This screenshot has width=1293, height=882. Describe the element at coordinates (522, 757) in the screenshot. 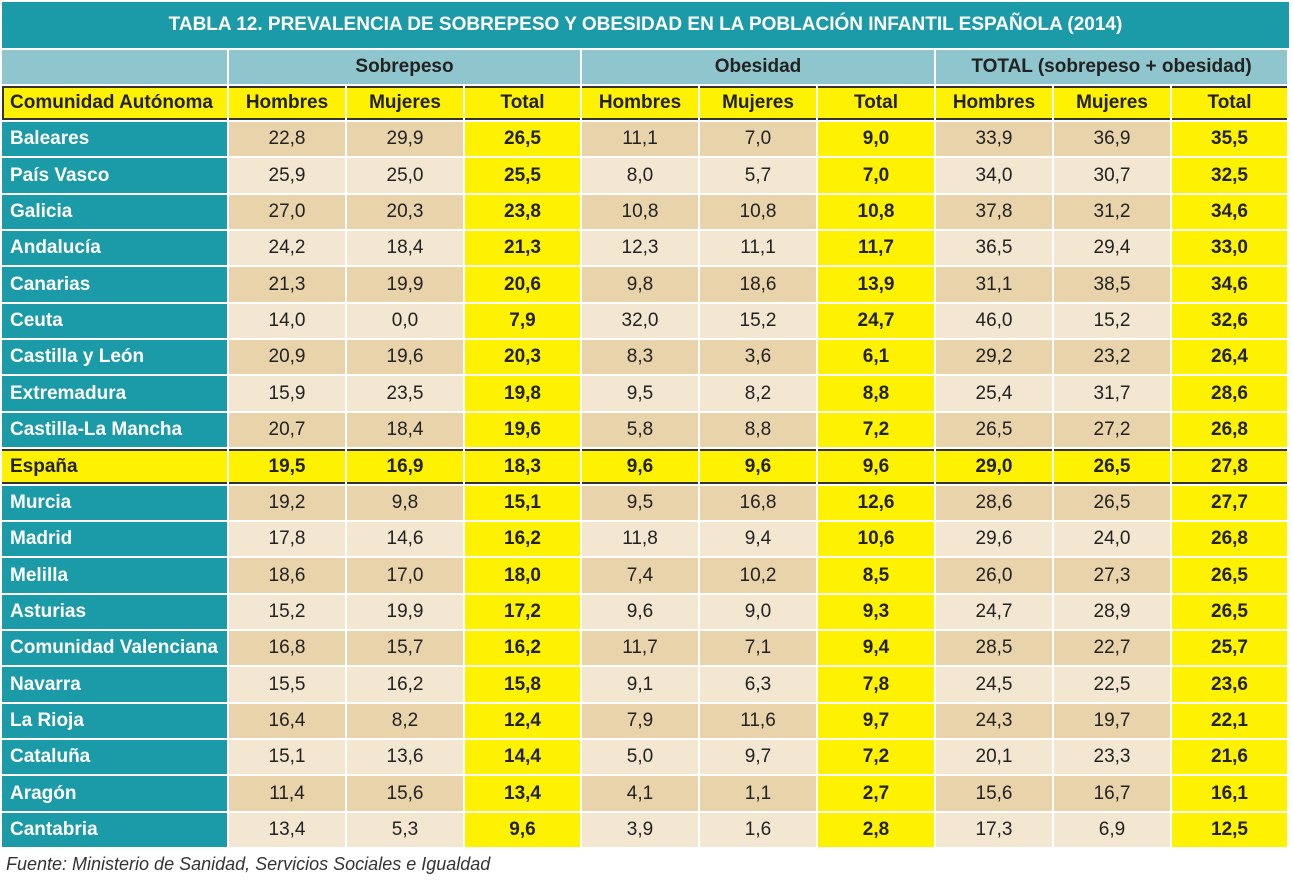

I see `table-cell: 14,4` at that location.